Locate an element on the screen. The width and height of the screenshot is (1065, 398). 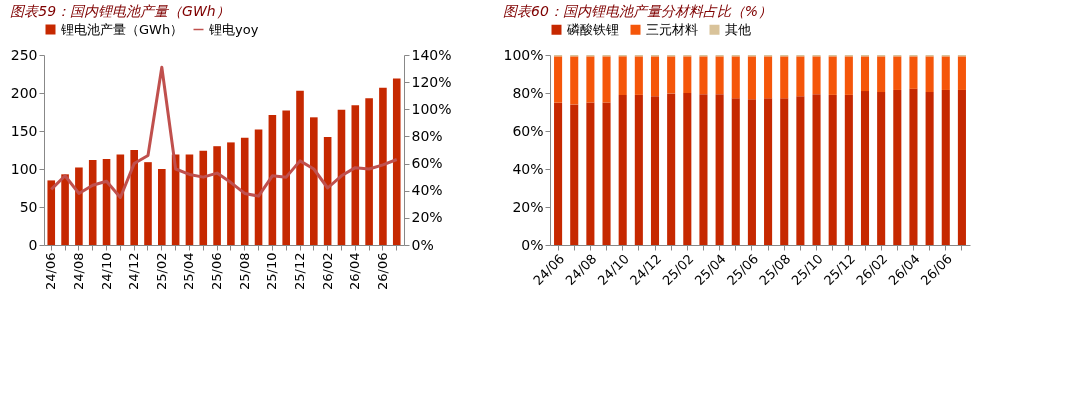
legend-label: 三元材料 is located at coordinates (672, 29).